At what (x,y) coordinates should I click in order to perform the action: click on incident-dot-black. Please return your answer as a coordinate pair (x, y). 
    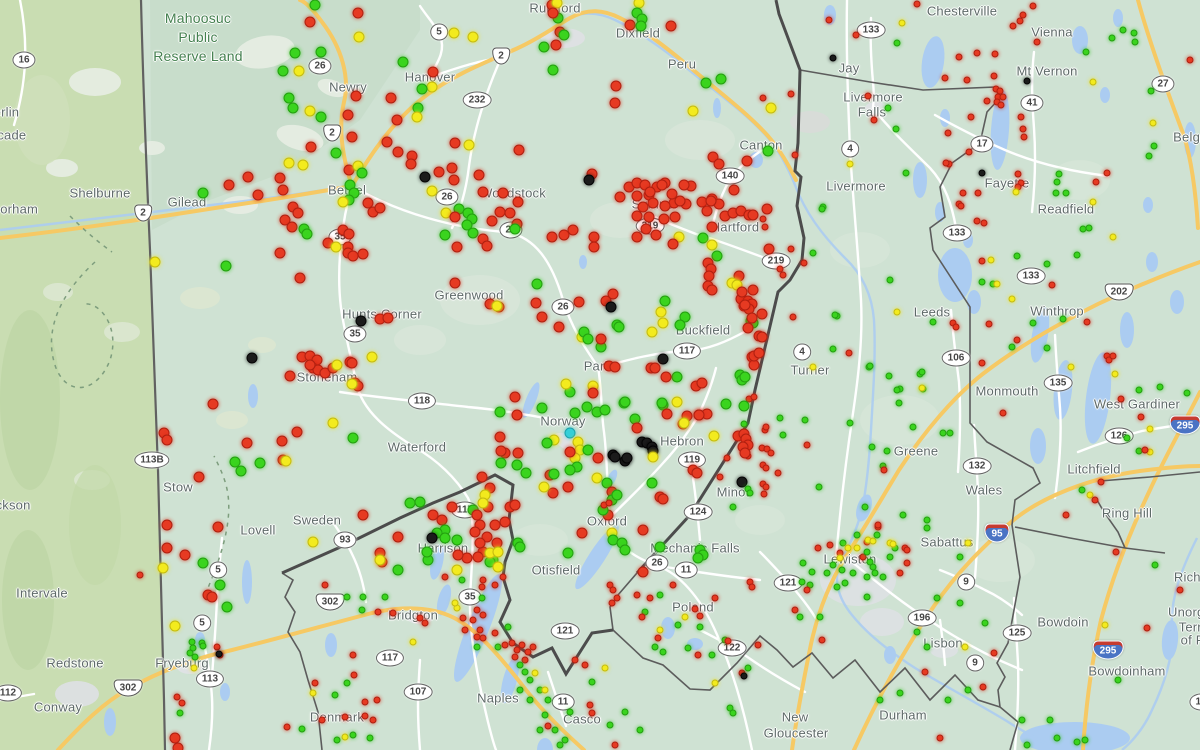
    Looking at the image, I should click on (589, 180).